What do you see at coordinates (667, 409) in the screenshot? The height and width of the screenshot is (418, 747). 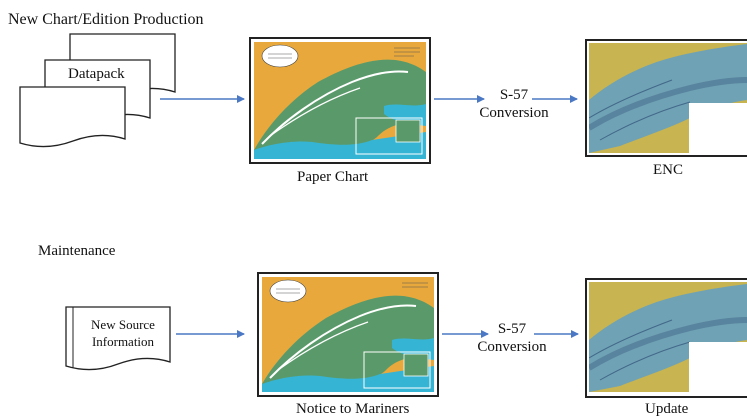 I see `update-caption: Update` at bounding box center [667, 409].